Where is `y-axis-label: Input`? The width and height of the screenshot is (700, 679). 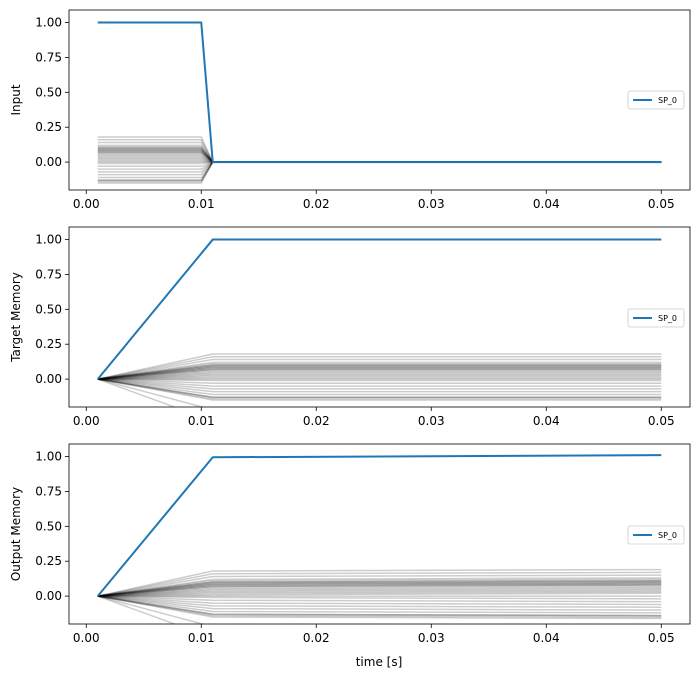 y-axis-label: Input is located at coordinates (16, 99).